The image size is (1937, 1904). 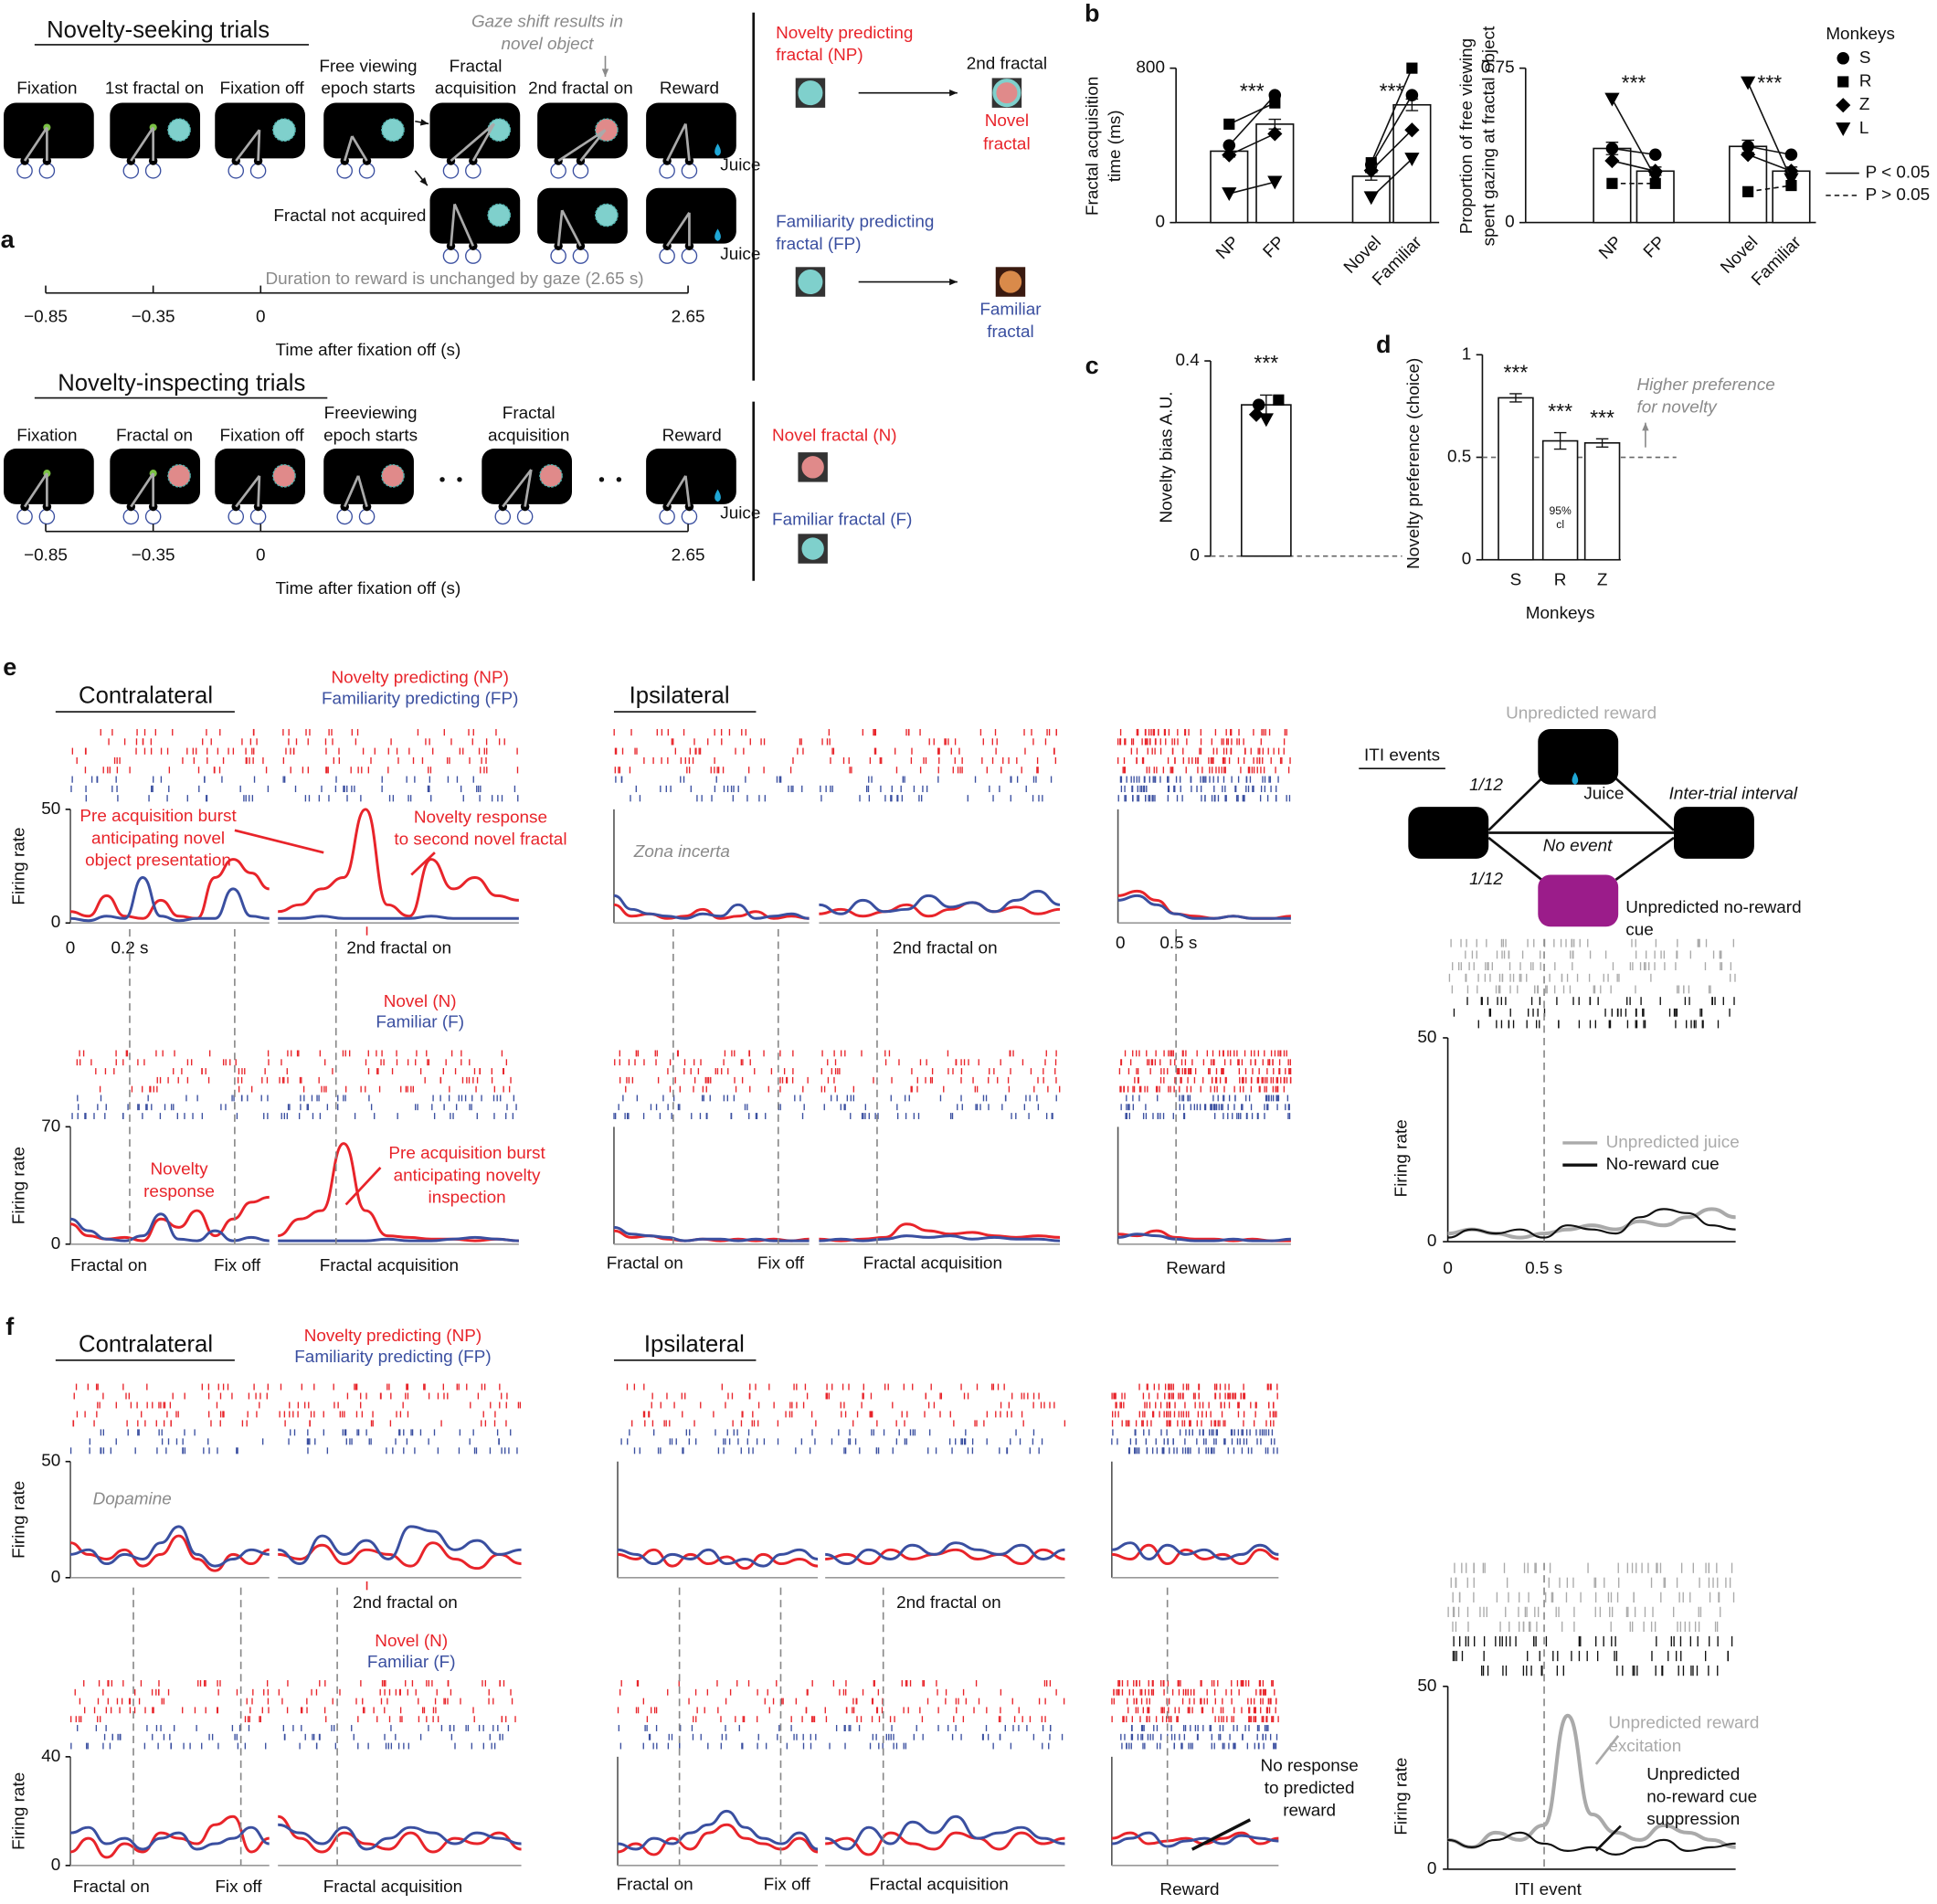 What do you see at coordinates (1684, 1723) in the screenshot?
I see `annotation: Unpredicted reward` at bounding box center [1684, 1723].